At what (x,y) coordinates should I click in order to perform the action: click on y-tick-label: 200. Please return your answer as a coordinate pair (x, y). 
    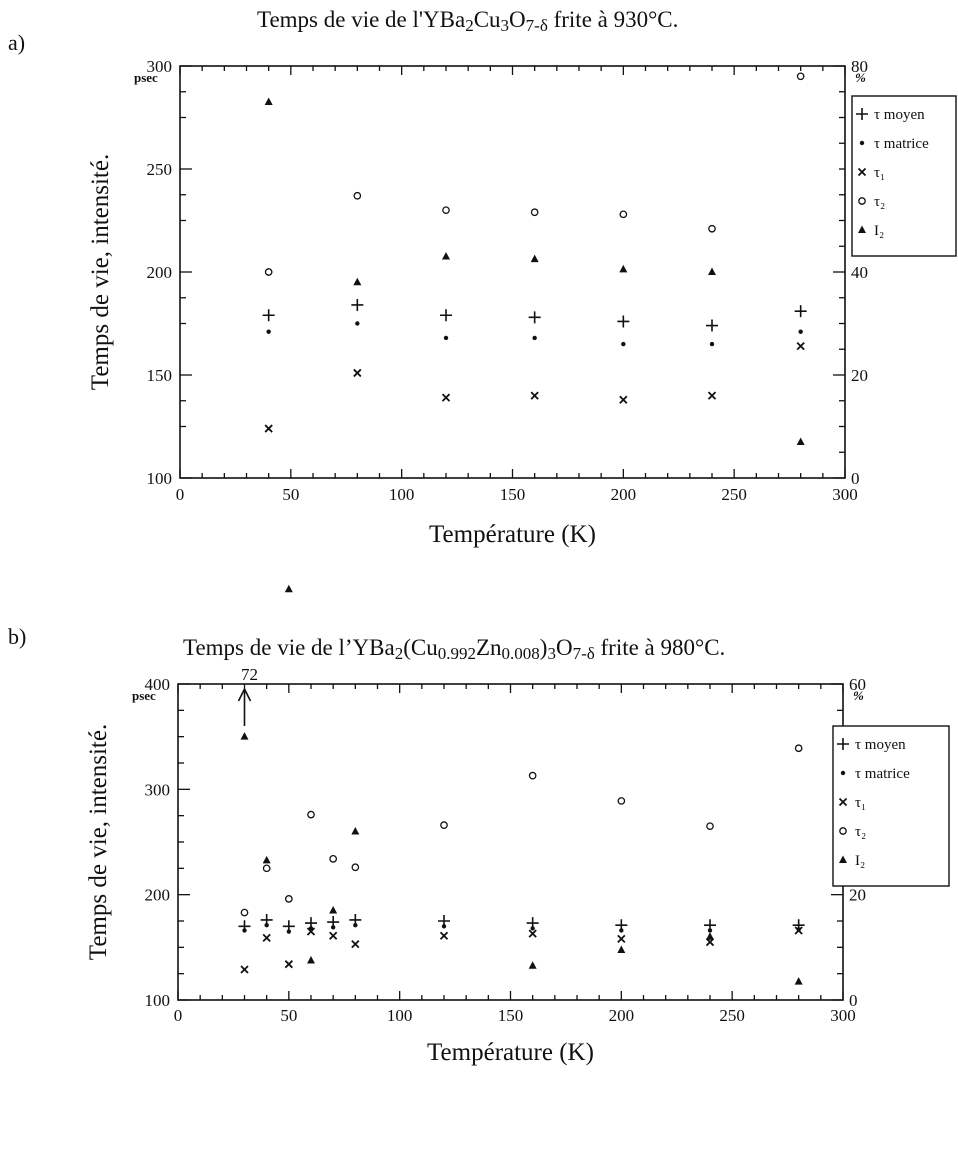
    Looking at the image, I should click on (160, 272).